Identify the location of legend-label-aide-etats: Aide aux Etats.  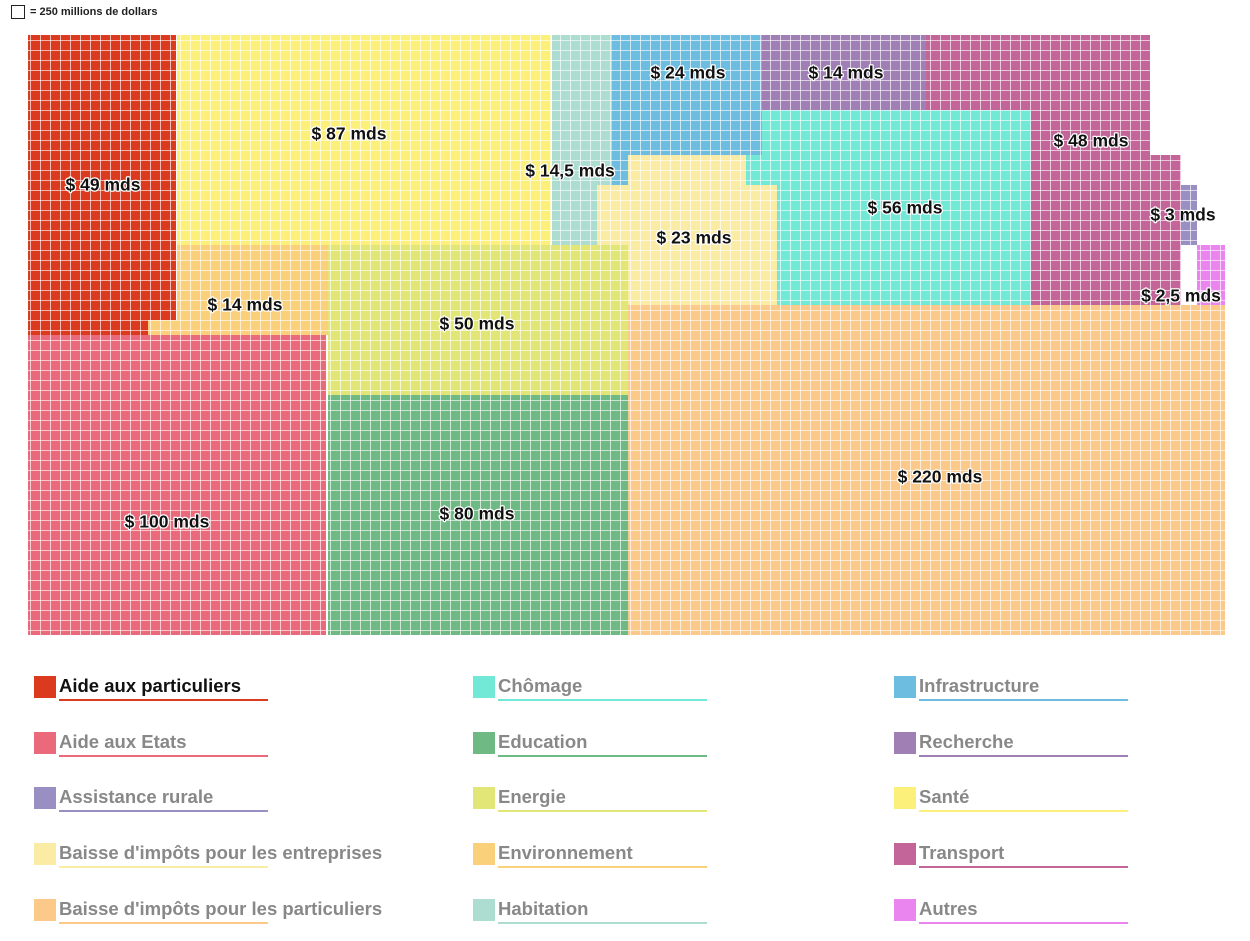
(123, 741).